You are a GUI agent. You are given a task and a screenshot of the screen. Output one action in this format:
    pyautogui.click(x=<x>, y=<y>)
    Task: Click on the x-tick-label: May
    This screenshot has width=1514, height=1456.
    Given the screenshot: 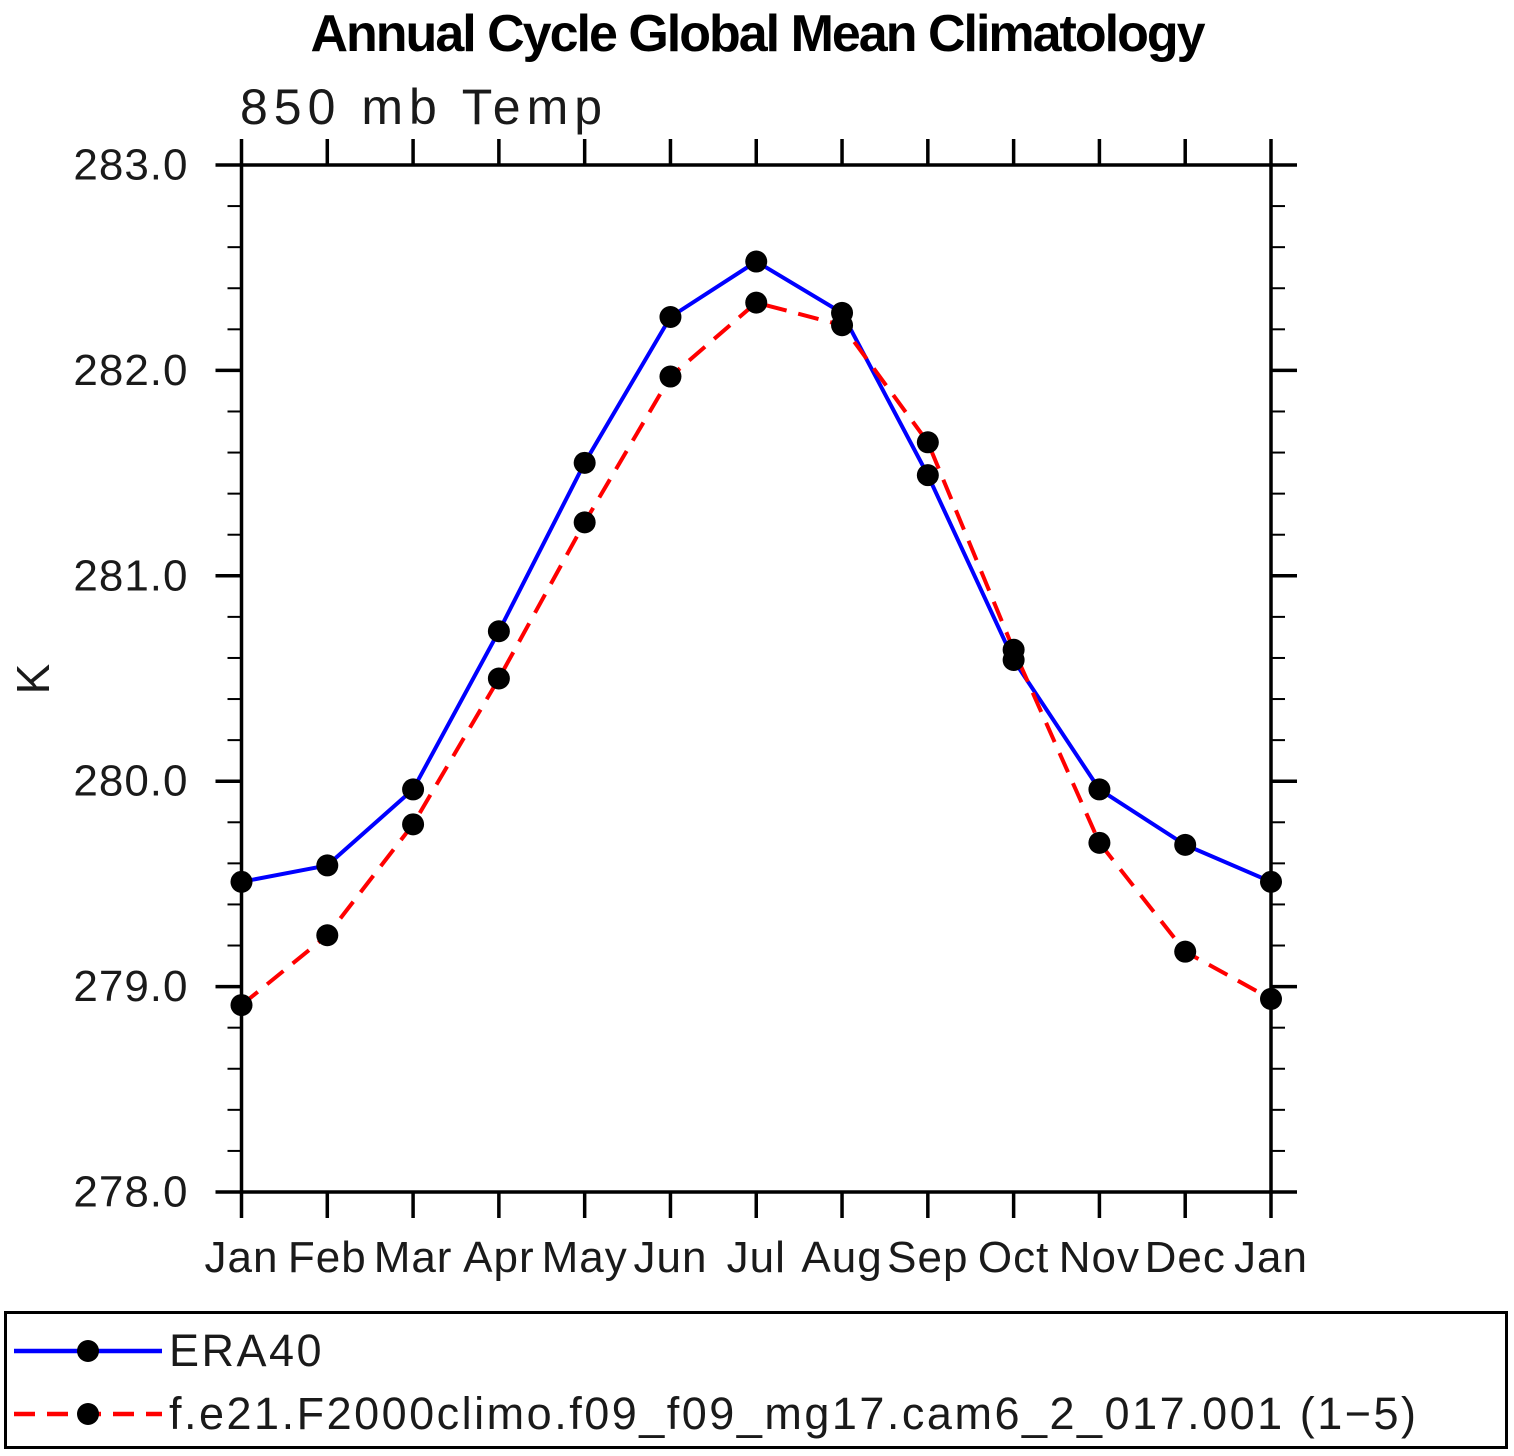 What is the action you would take?
    pyautogui.click(x=585, y=1257)
    